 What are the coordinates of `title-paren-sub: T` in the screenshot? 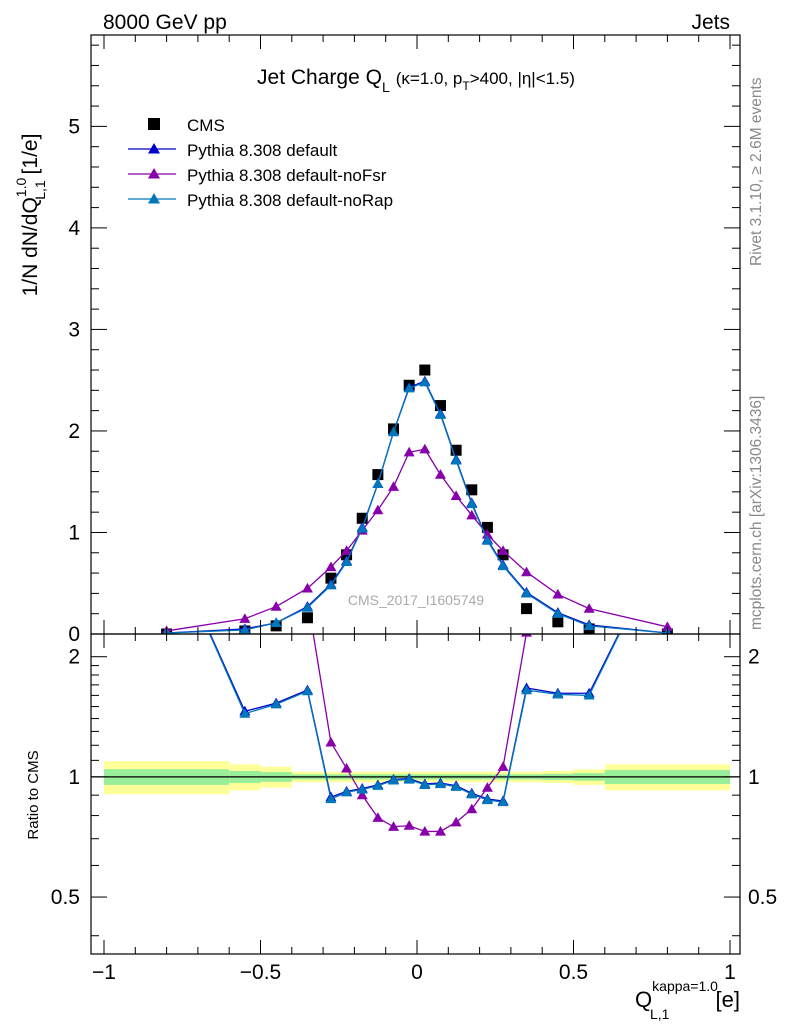 It's located at (466, 86).